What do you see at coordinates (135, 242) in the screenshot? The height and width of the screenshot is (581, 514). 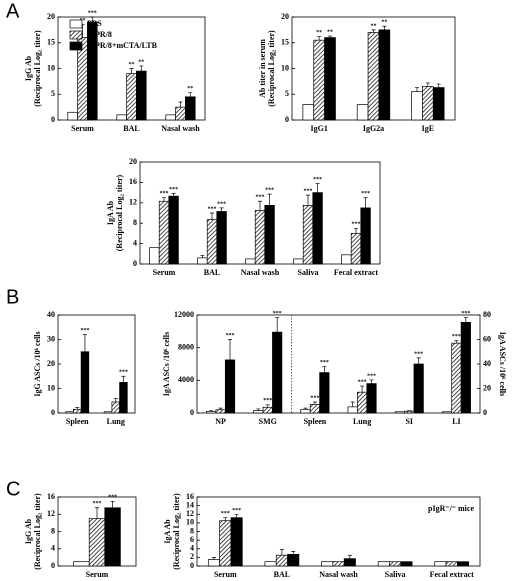 I see `y-tick-label: 4` at bounding box center [135, 242].